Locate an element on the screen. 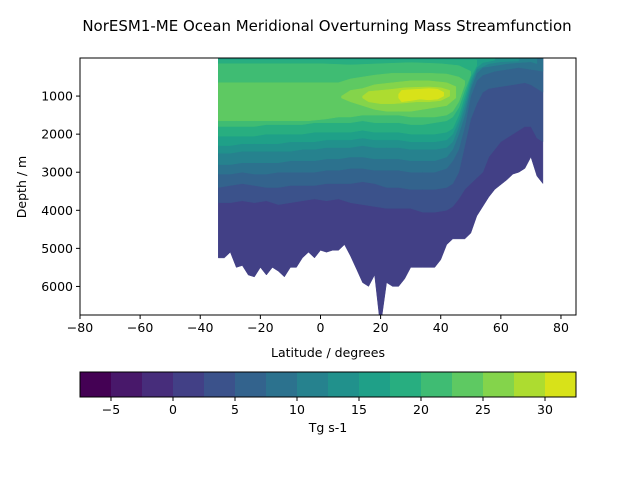 Image resolution: width=640 pixels, height=480 pixels. x-axis: −80 −60 −40 −20 0 20 40 60 80 is located at coordinates (318, 325).